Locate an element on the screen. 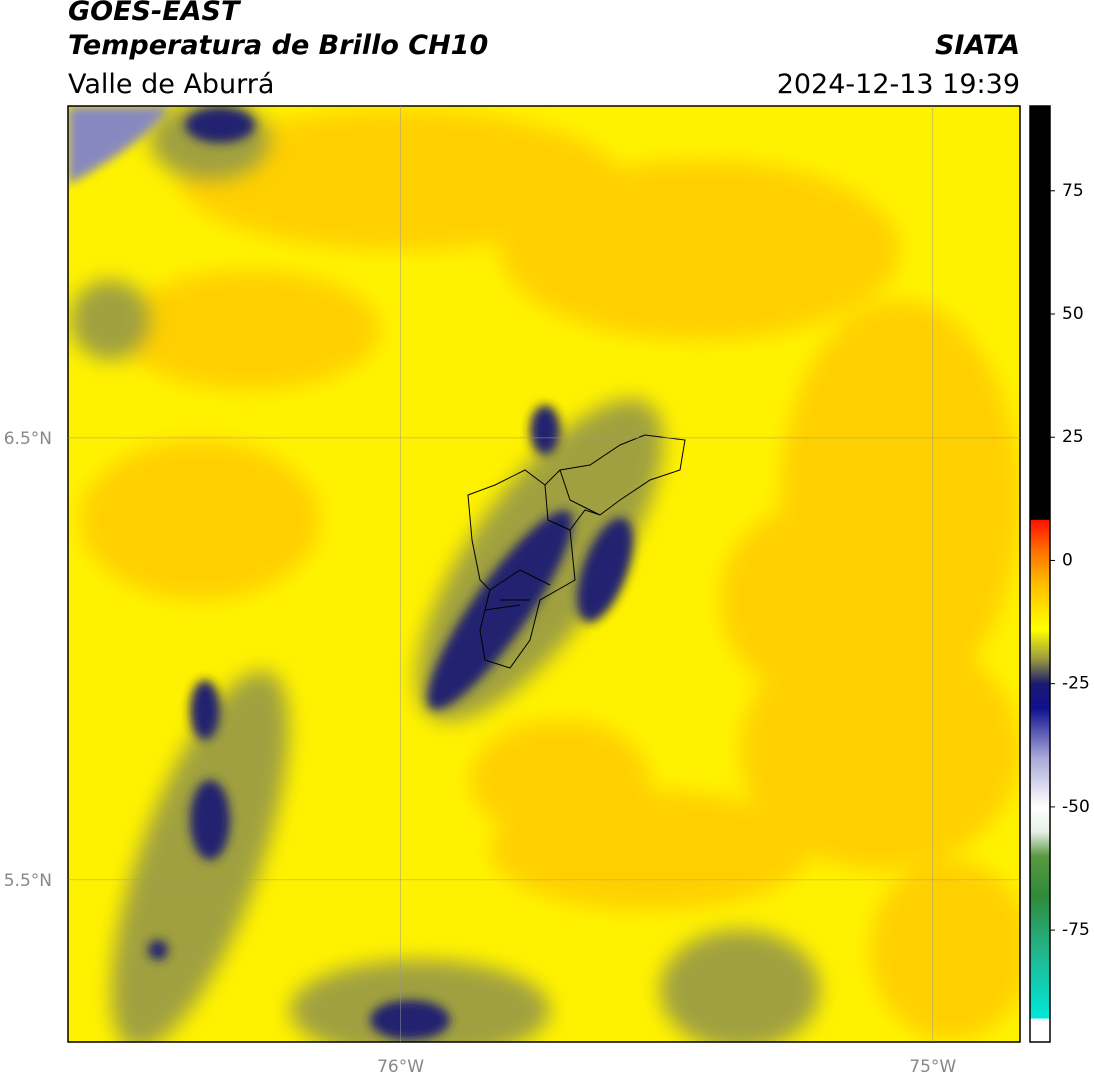 The image size is (1094, 1078). source: SIATA is located at coordinates (977, 45).